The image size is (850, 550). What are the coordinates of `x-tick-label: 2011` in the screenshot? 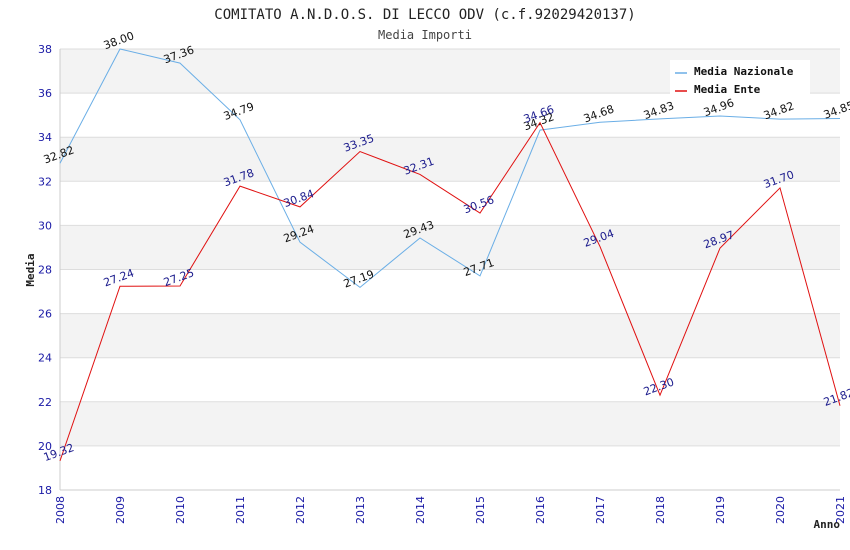 It's located at (240, 510).